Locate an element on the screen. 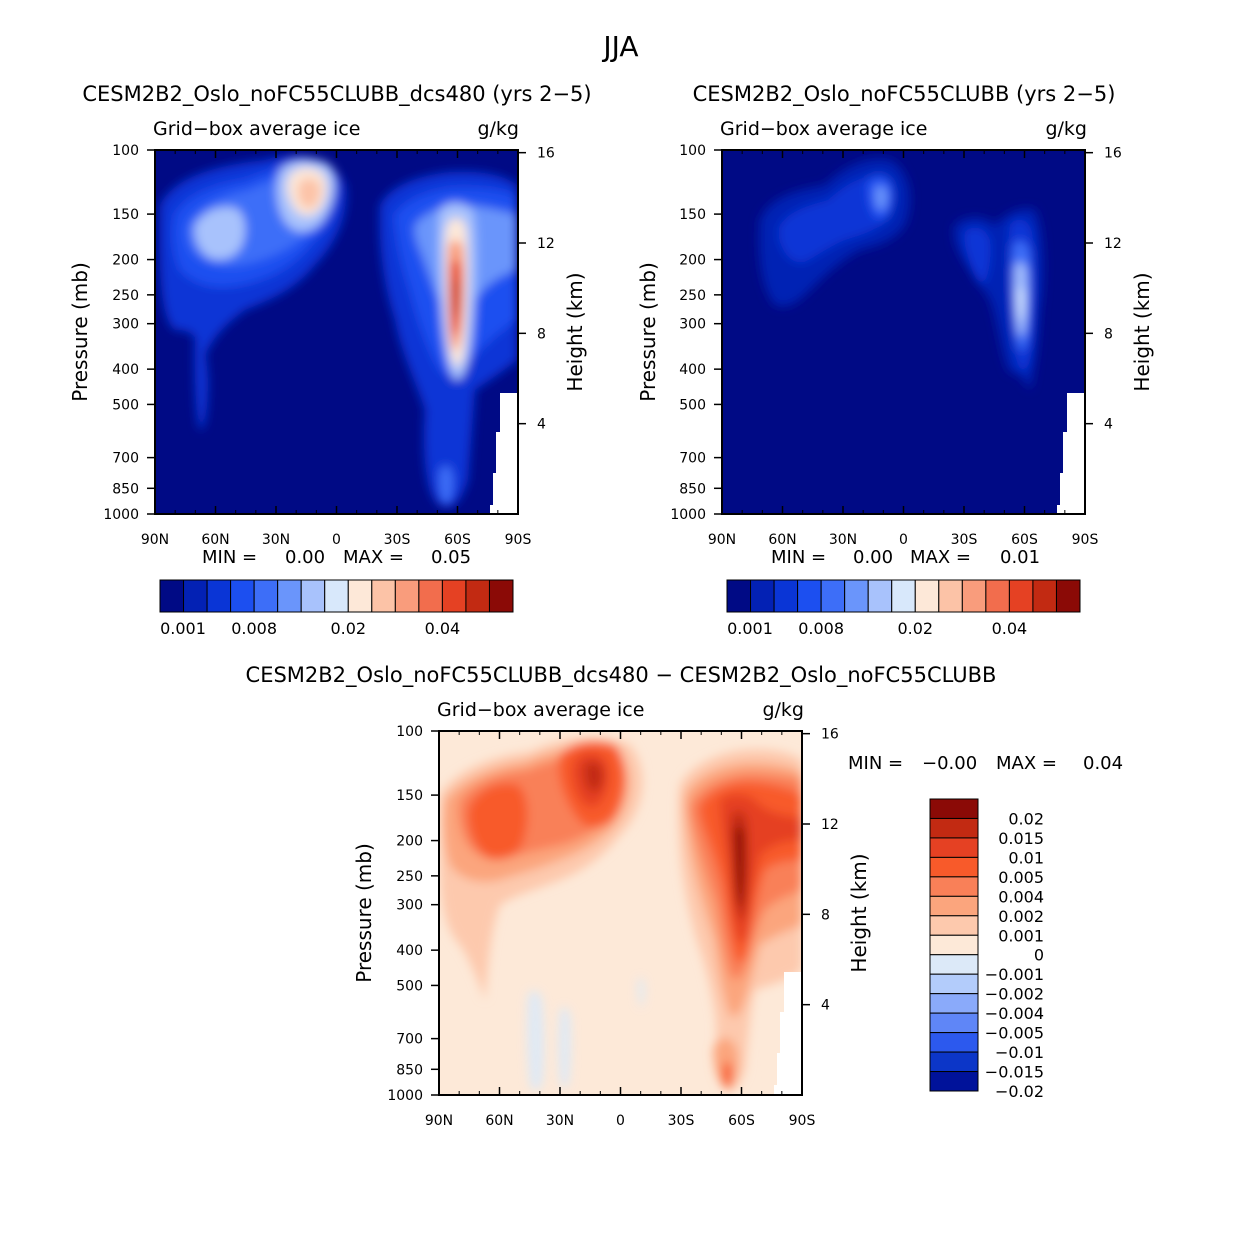  panel-2-x-tick-label: 30S is located at coordinates (964, 540).